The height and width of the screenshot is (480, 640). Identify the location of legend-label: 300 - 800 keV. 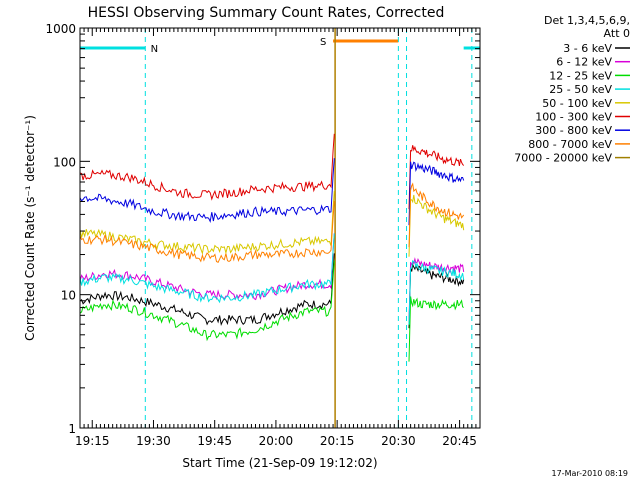
(573, 130).